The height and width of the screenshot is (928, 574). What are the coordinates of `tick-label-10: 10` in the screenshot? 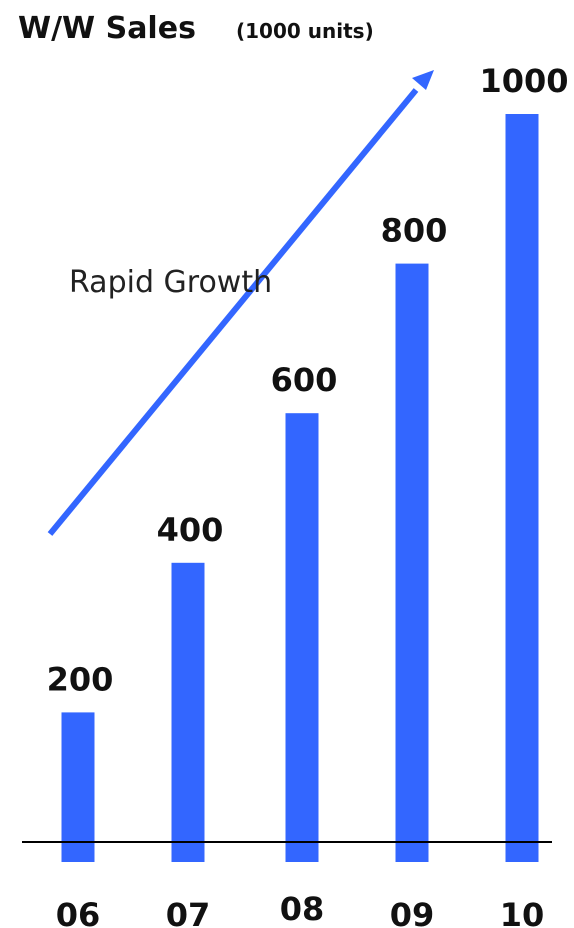 It's located at (522, 912).